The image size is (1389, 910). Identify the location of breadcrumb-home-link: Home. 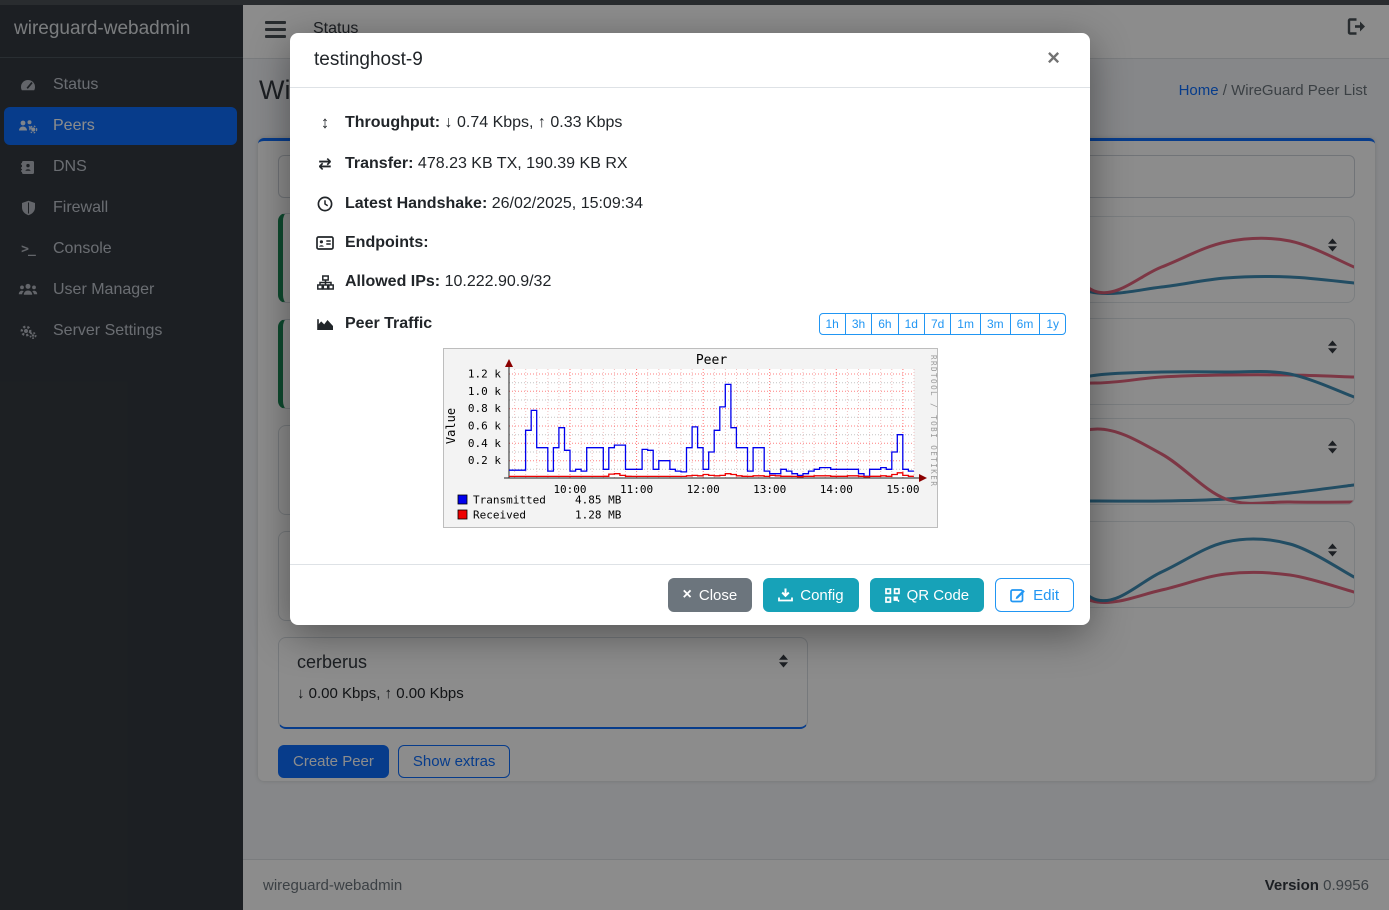
(1198, 90).